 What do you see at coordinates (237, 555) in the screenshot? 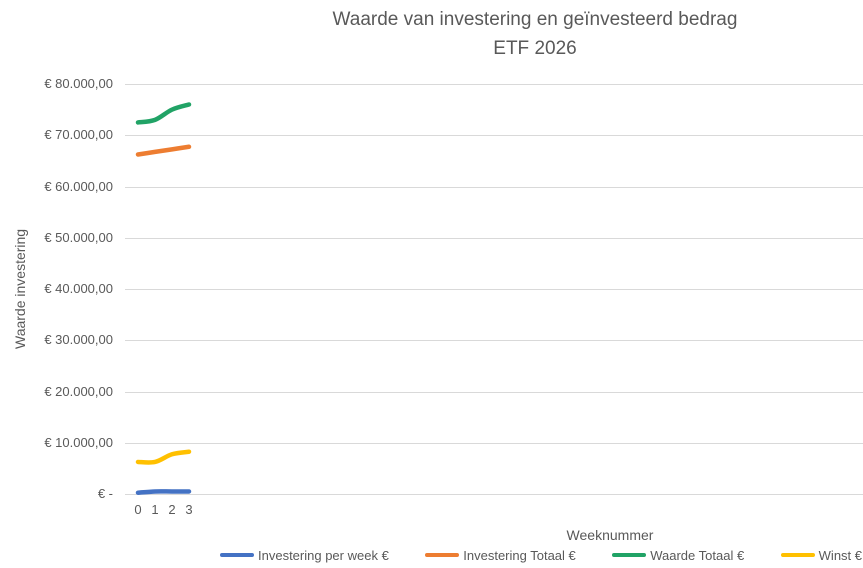
I see `legend-line-swatch-blue` at bounding box center [237, 555].